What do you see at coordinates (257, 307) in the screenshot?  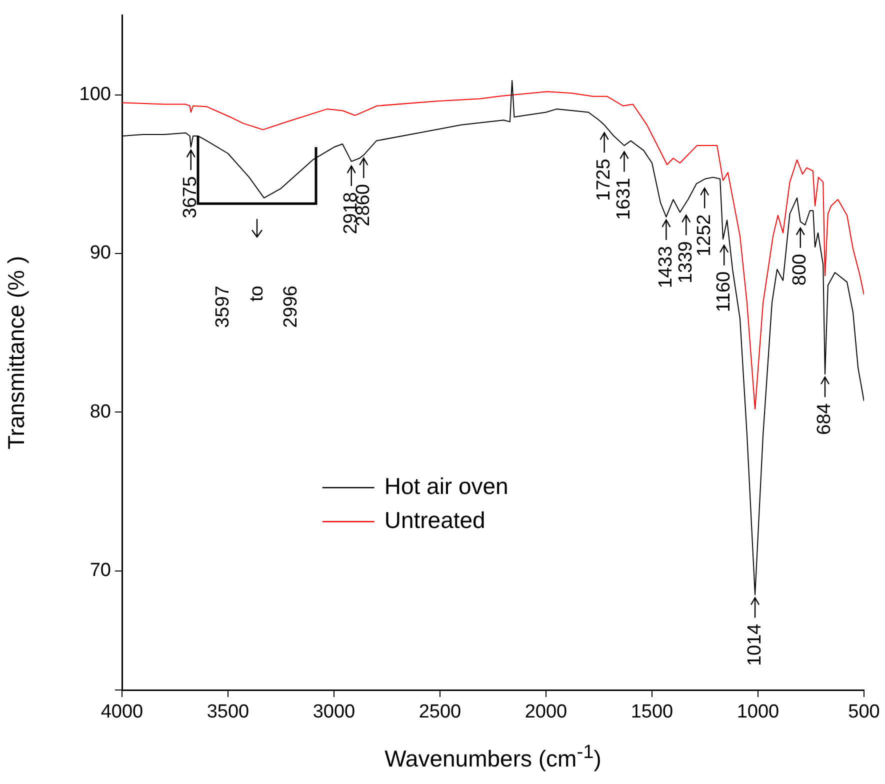 I see `annotation: 3597 to 2996` at bounding box center [257, 307].